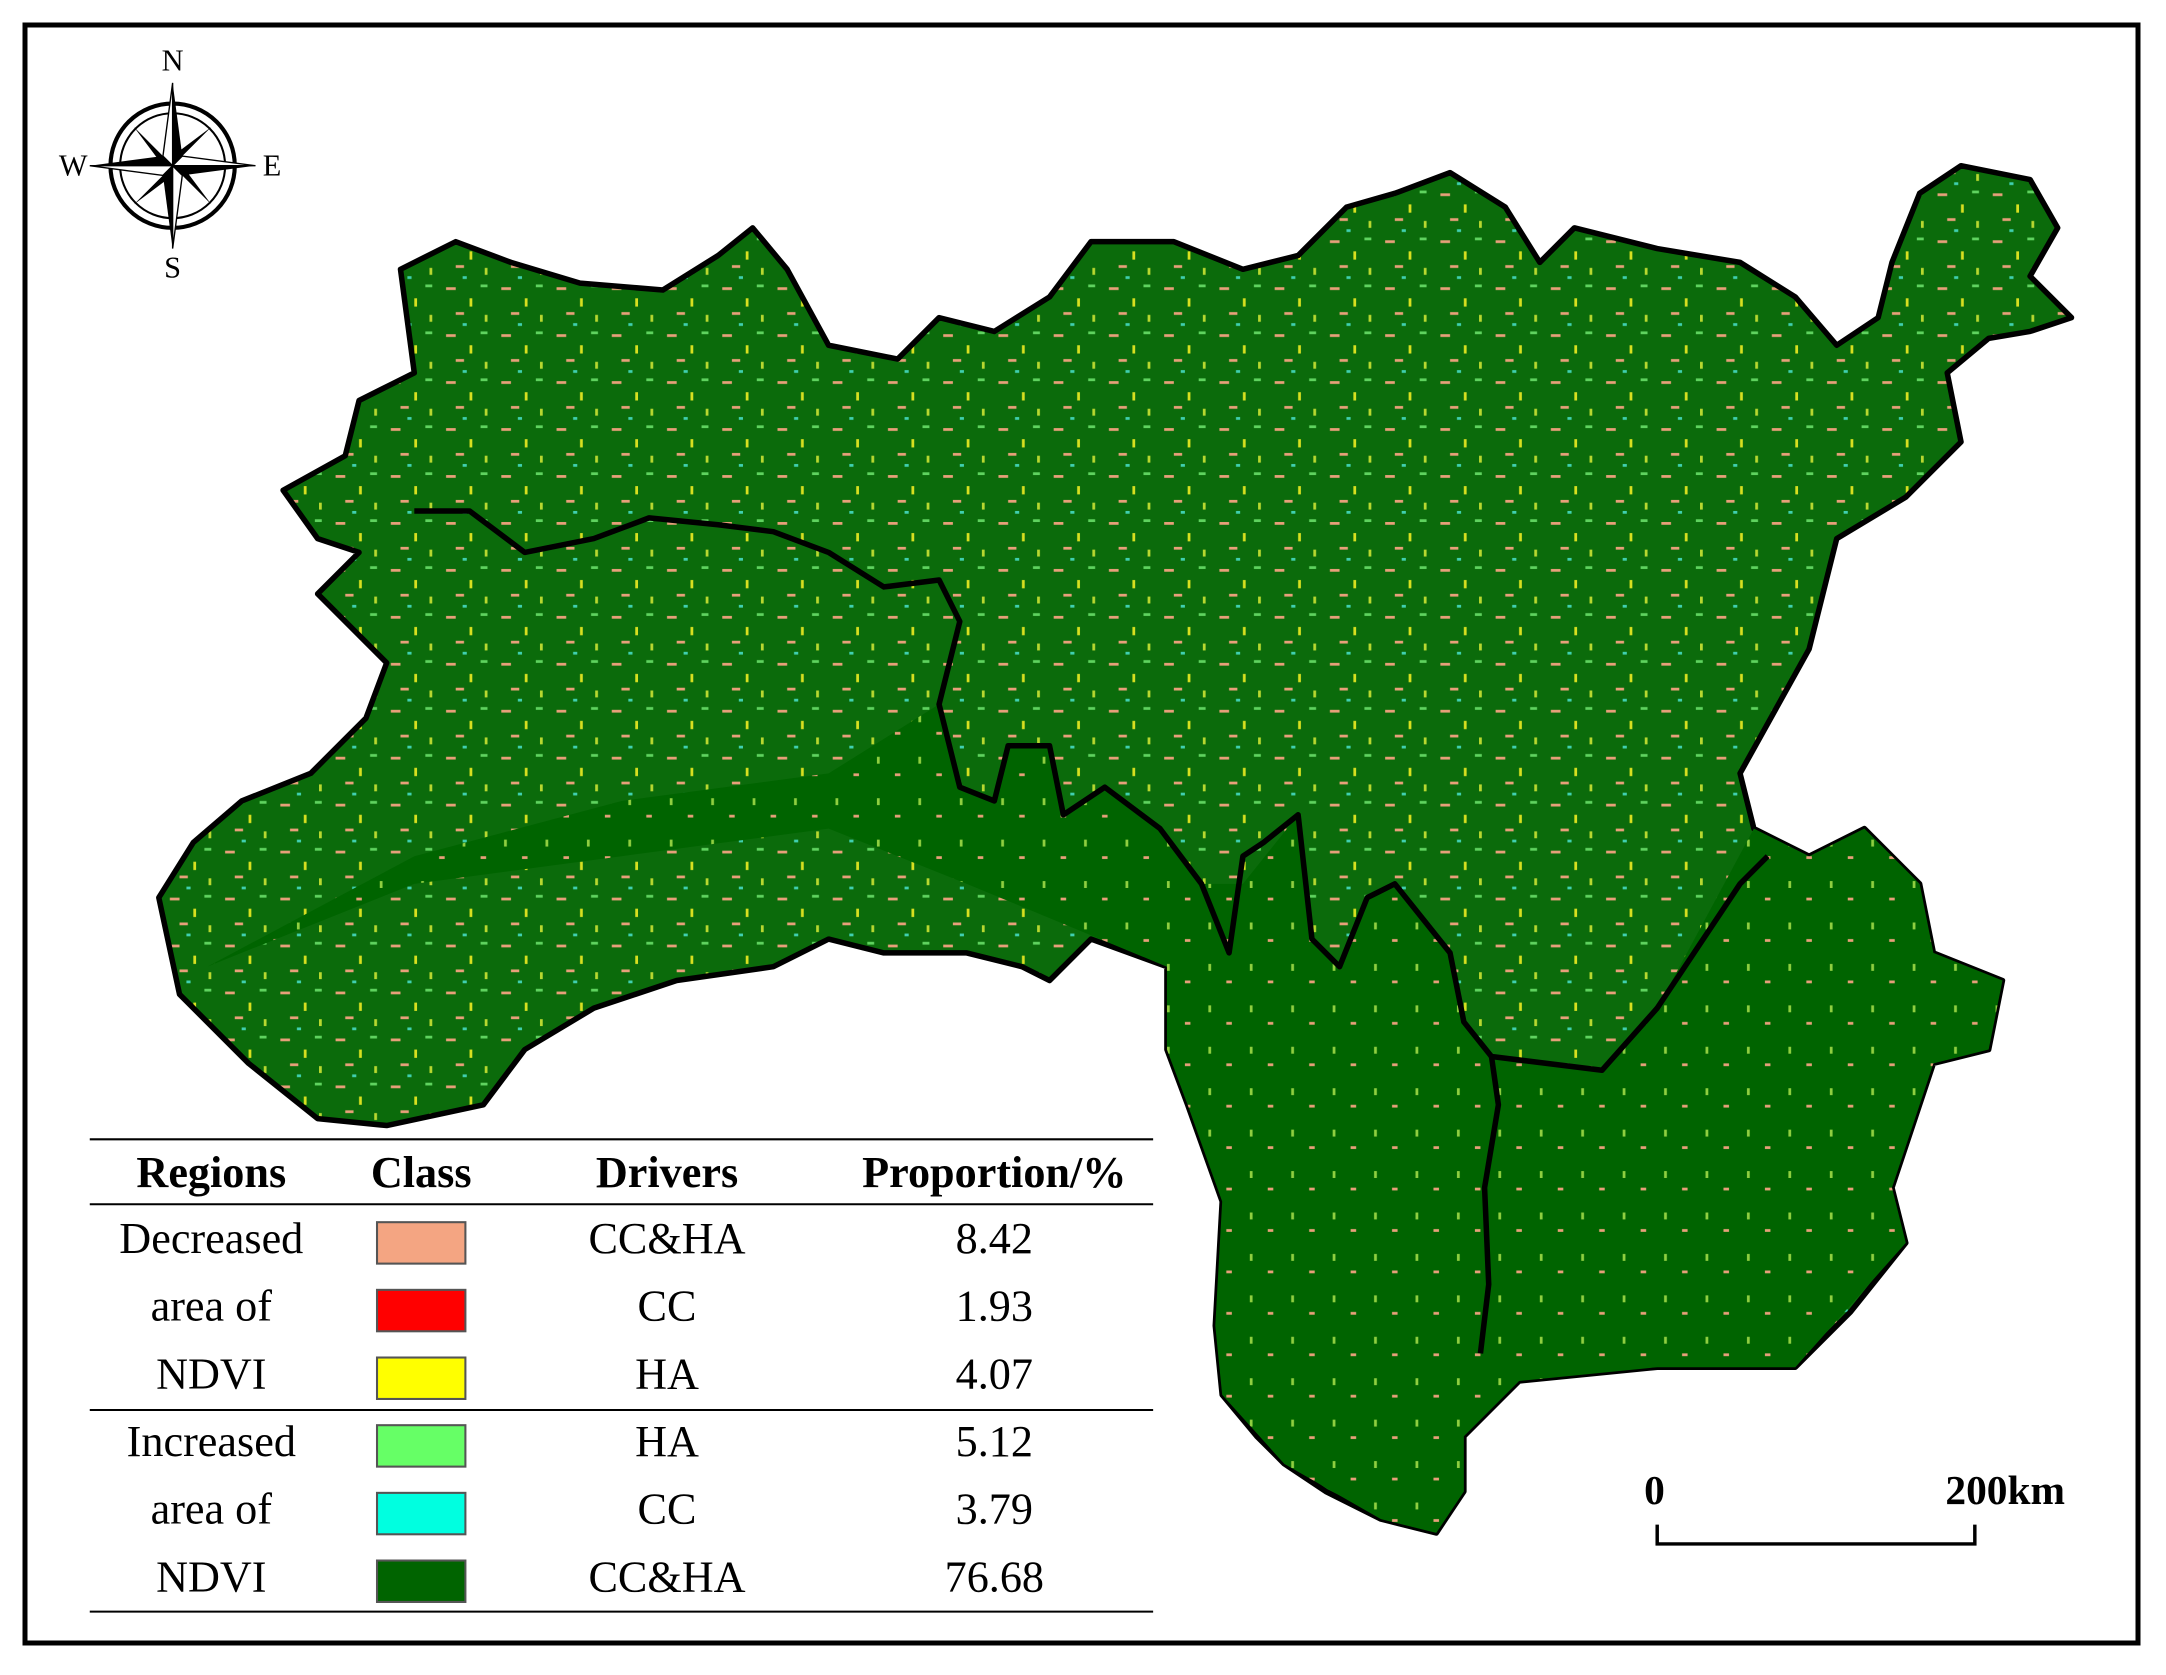  I want to click on proportion: 4.07, so click(994, 1373).